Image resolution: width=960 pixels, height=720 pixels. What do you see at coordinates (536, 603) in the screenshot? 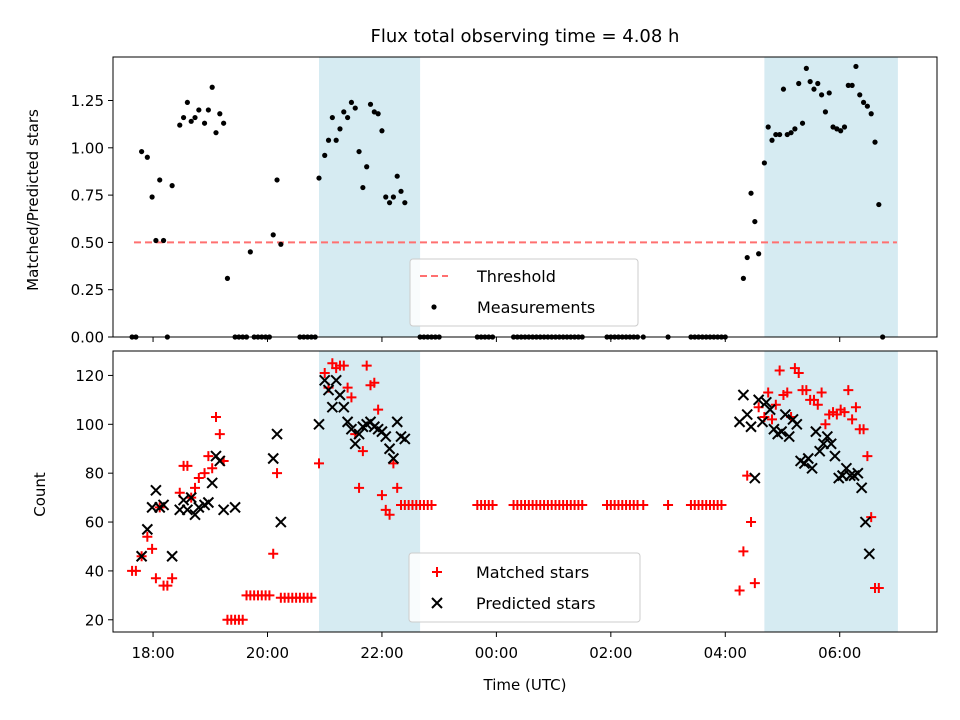
I see `legend-label: Predicted stars` at bounding box center [536, 603].